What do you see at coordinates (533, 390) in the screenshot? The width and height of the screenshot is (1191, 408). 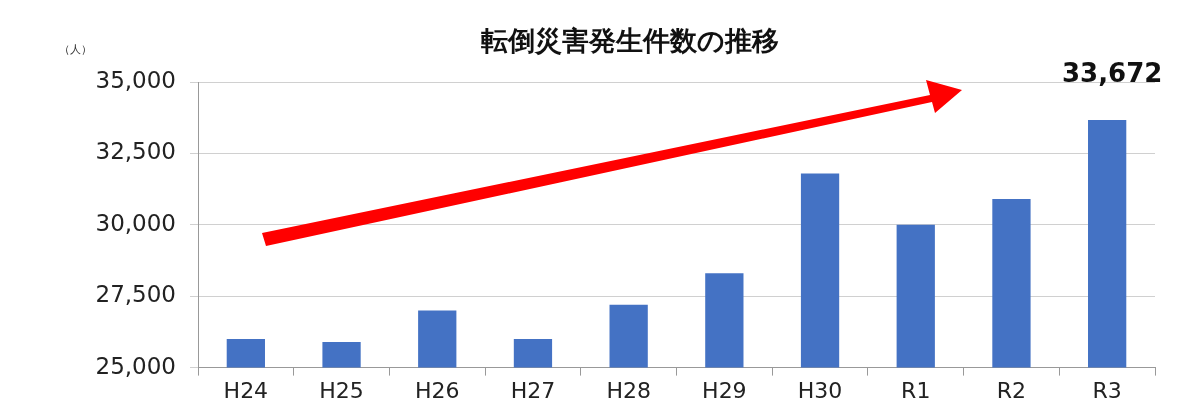 I see `x-tick-label: H27` at bounding box center [533, 390].